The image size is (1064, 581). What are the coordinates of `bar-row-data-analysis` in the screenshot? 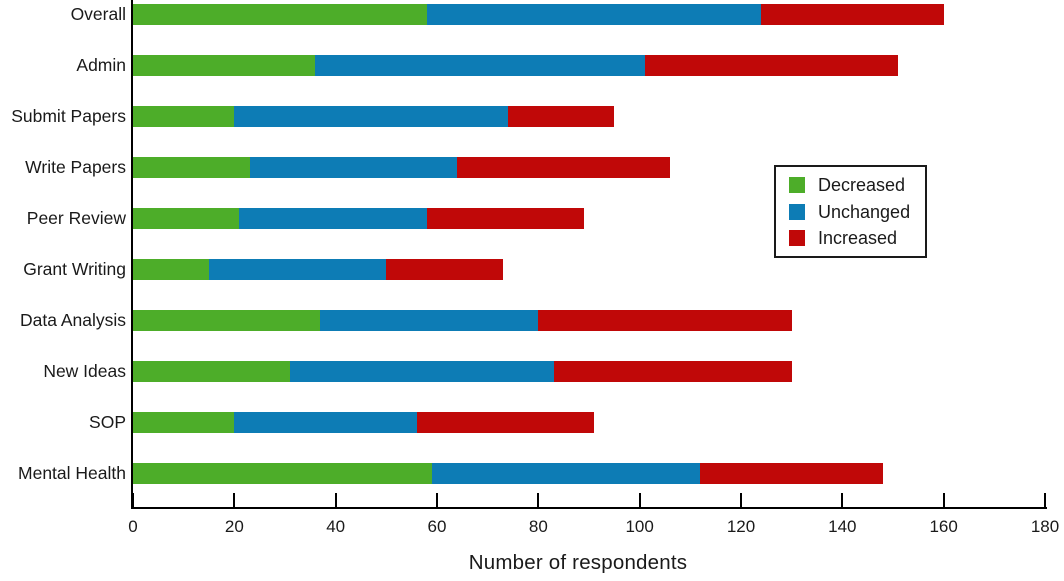 It's located at (589, 320).